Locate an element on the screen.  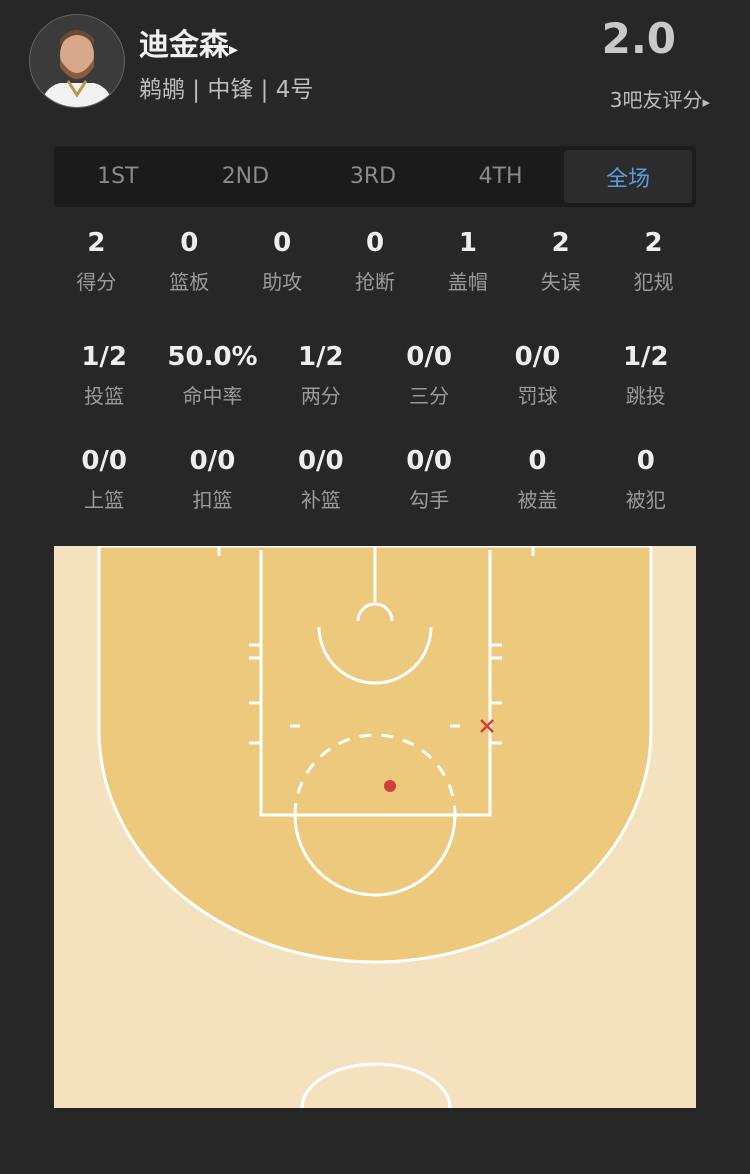
player-rating: 2.0 is located at coordinates (638, 38).